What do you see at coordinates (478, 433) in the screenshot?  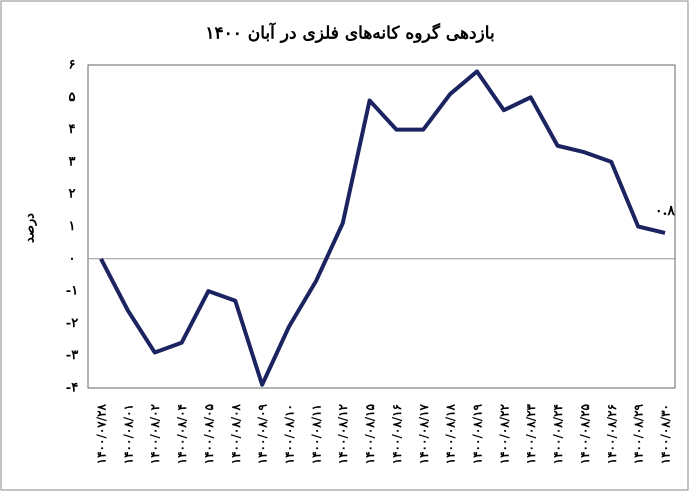 I see `x-tick-label: ۱۴۰۰/۰۸/۱۹` at bounding box center [478, 433].